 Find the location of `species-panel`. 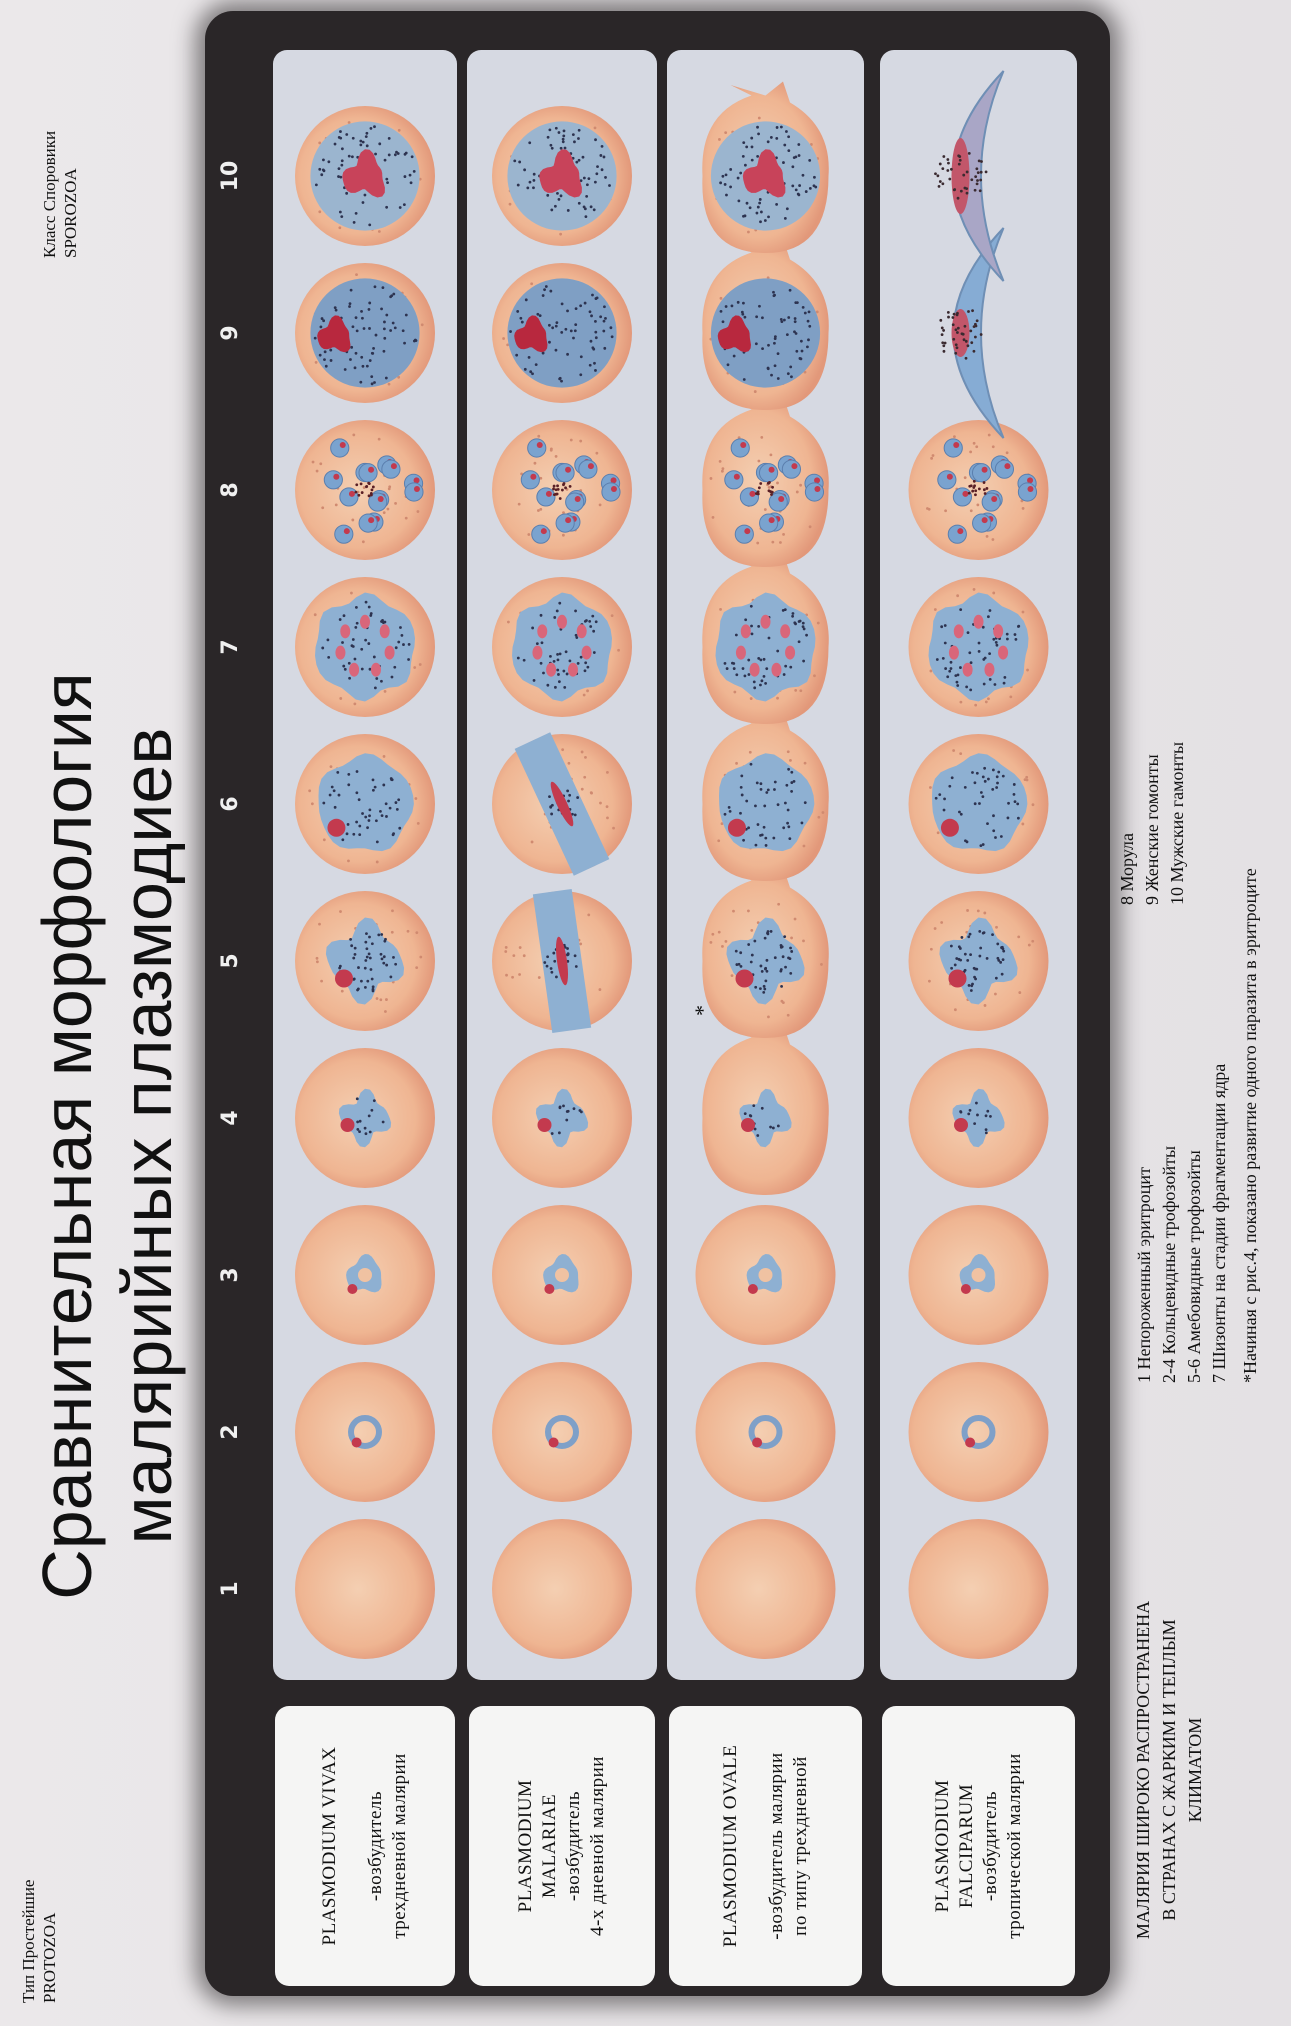

species-panel is located at coordinates (562, 865).